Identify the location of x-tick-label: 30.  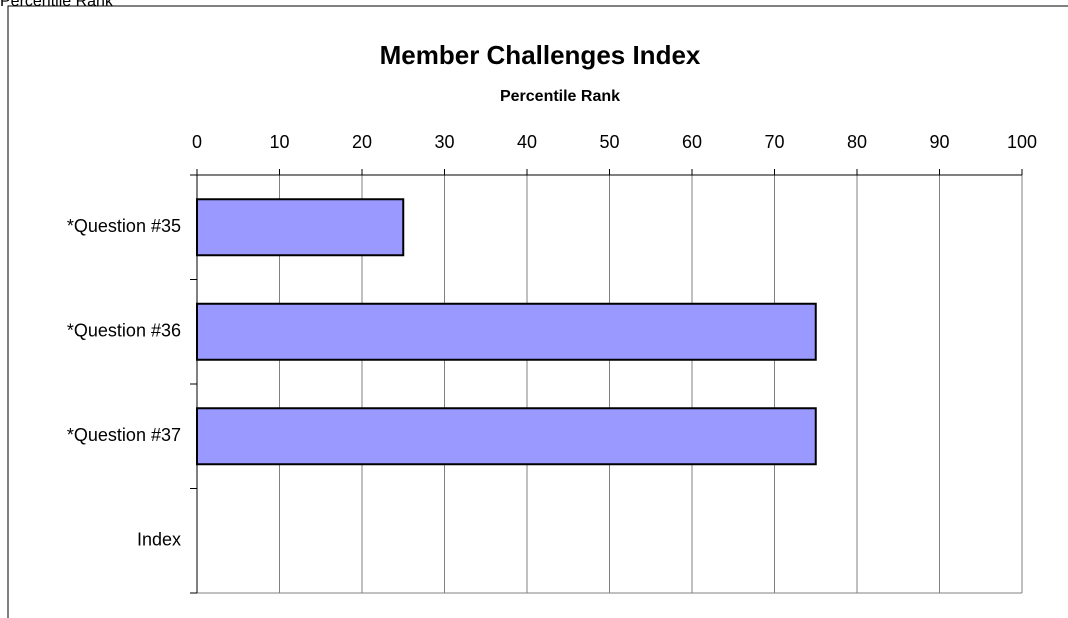
(444, 142).